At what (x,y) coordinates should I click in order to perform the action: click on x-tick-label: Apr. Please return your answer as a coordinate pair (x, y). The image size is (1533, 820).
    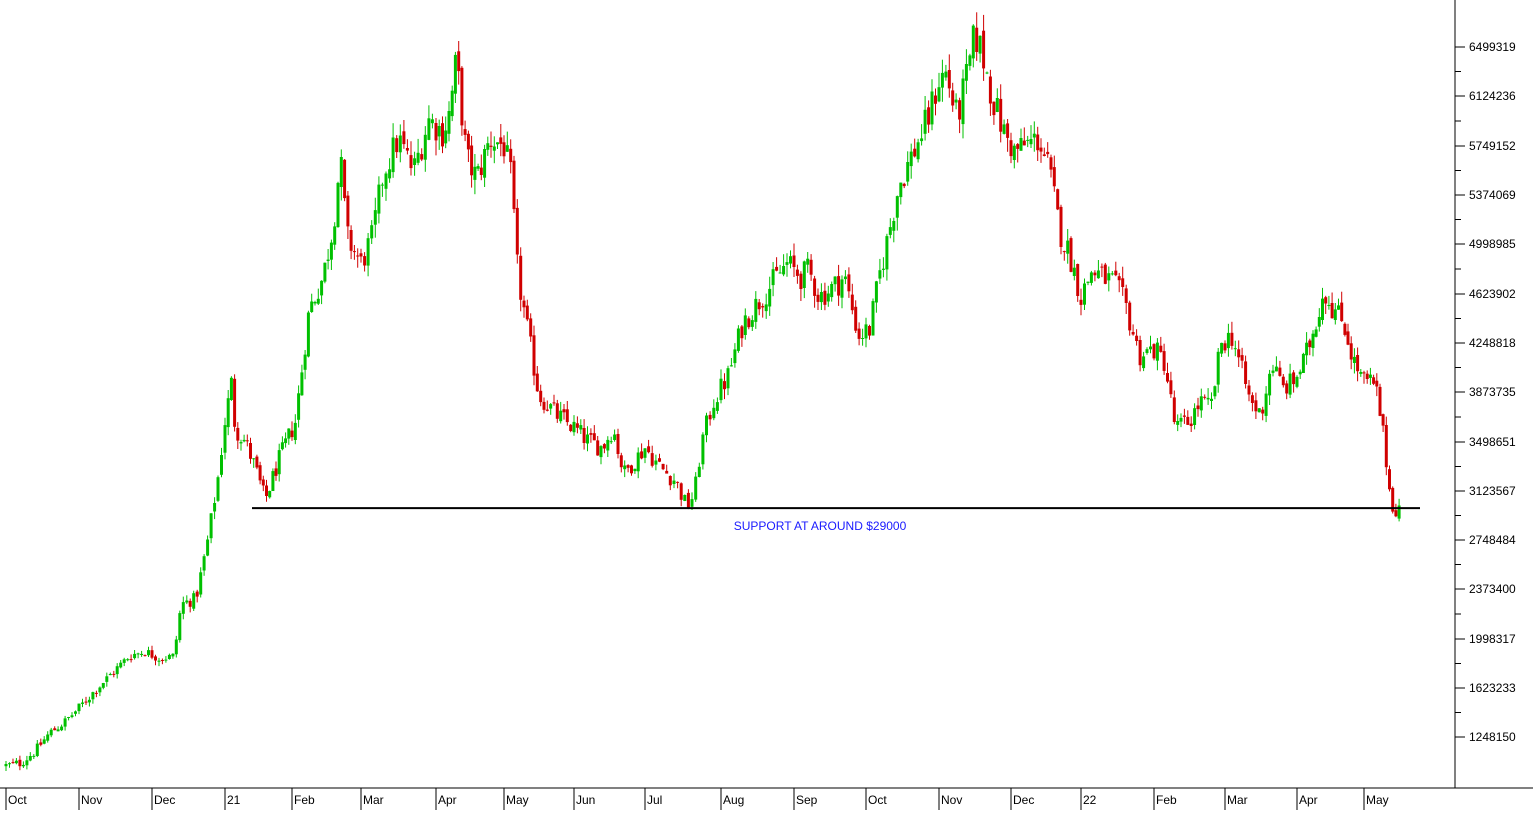
    Looking at the image, I should click on (1308, 800).